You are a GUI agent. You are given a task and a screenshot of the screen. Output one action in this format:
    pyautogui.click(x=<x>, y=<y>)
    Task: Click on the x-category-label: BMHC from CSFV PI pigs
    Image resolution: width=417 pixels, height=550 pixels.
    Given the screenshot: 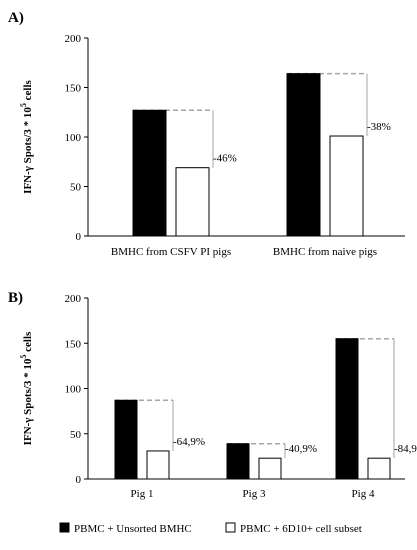 What is the action you would take?
    pyautogui.click(x=171, y=252)
    